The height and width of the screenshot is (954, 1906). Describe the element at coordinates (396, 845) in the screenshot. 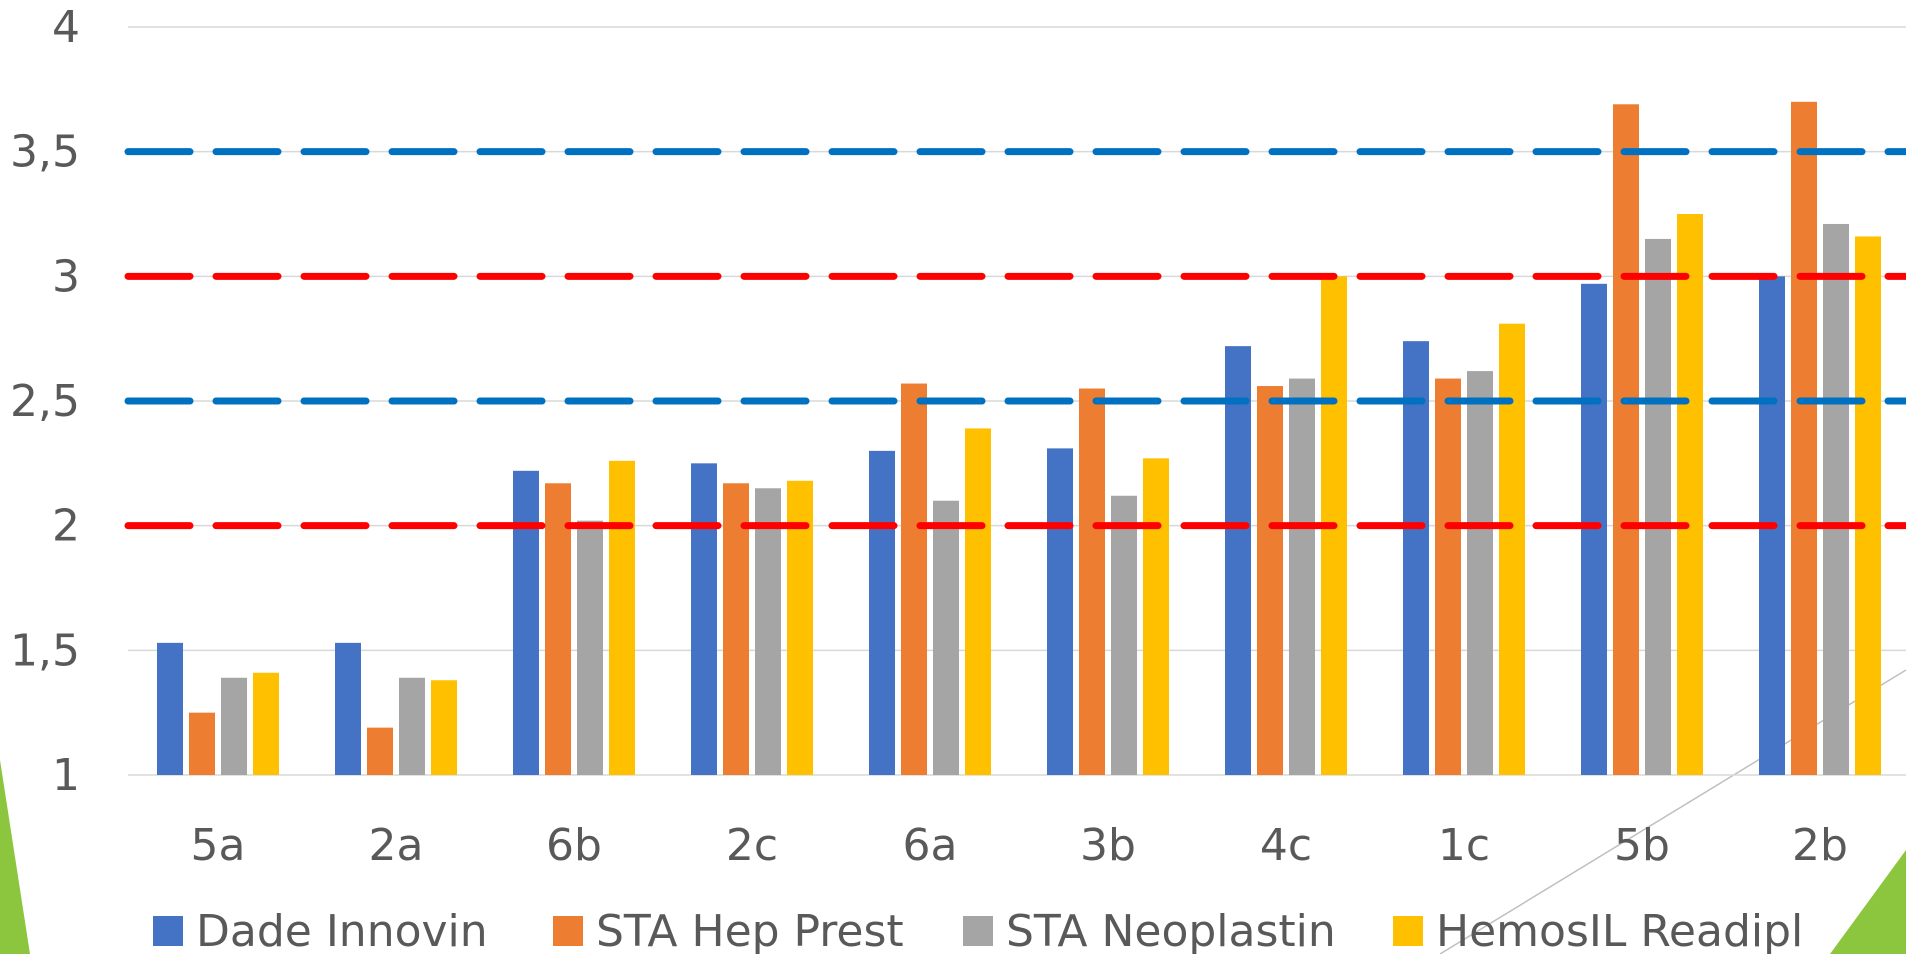

I see `x-tick-label: 2a` at that location.